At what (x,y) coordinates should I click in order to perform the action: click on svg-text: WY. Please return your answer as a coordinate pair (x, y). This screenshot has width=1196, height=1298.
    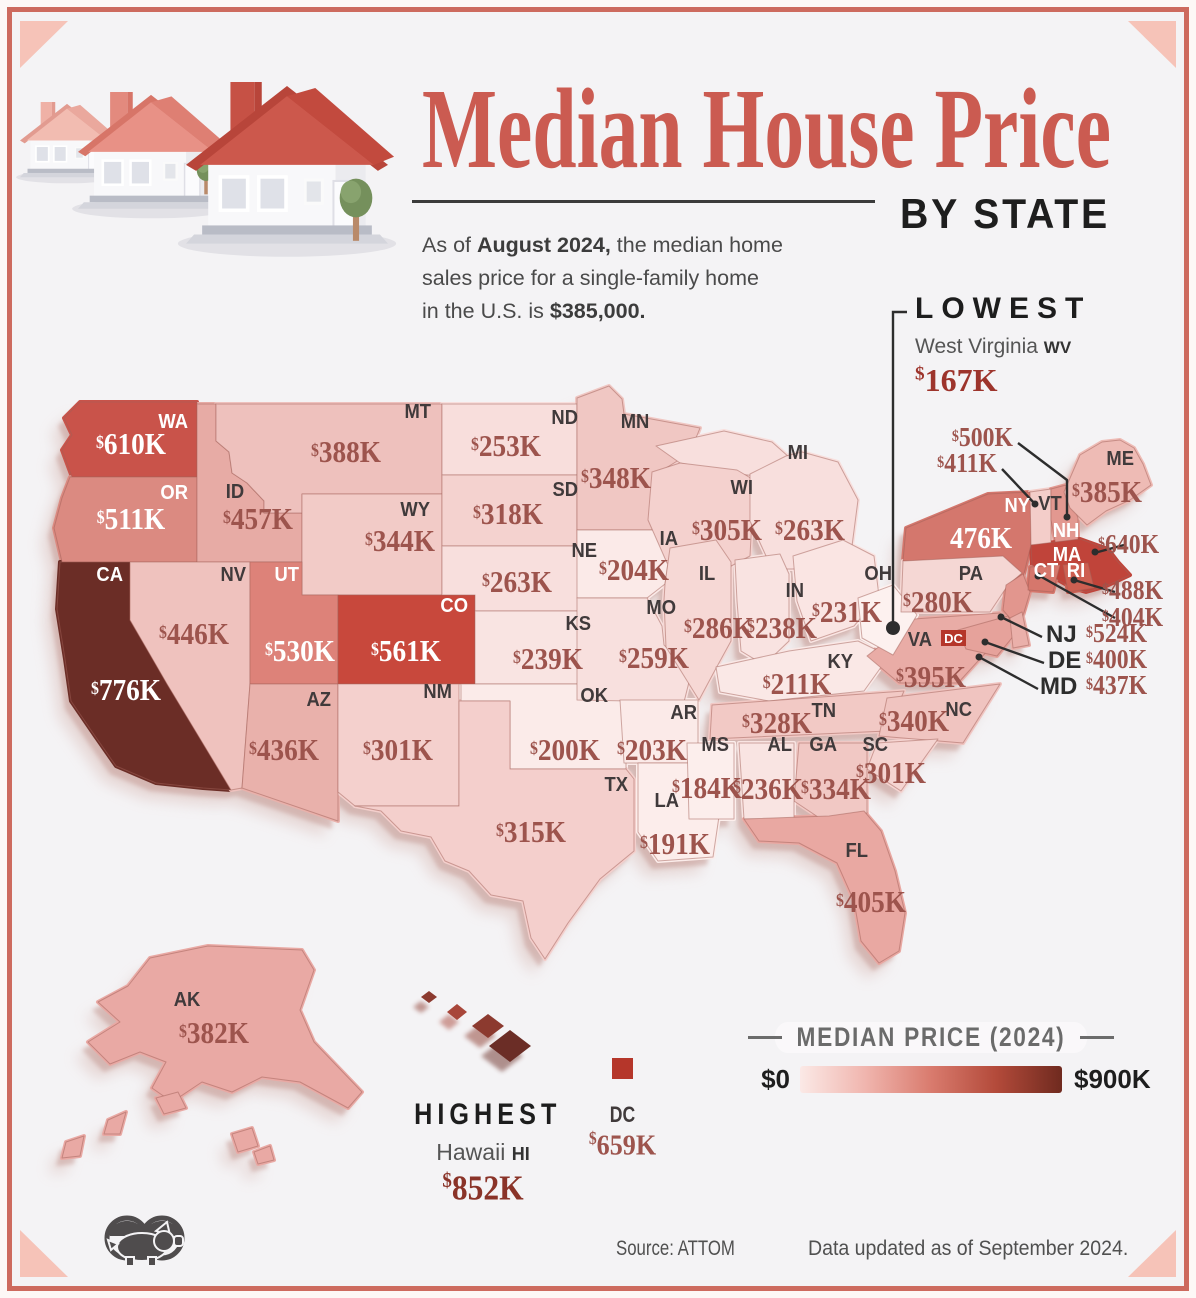
    Looking at the image, I should click on (415, 510).